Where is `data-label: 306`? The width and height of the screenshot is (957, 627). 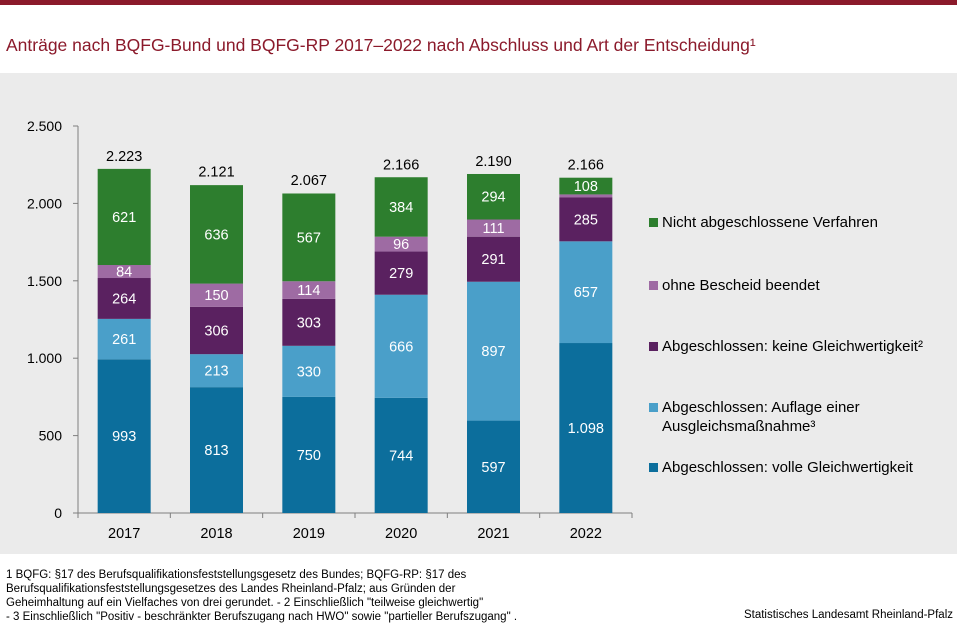
data-label: 306 is located at coordinates (216, 331).